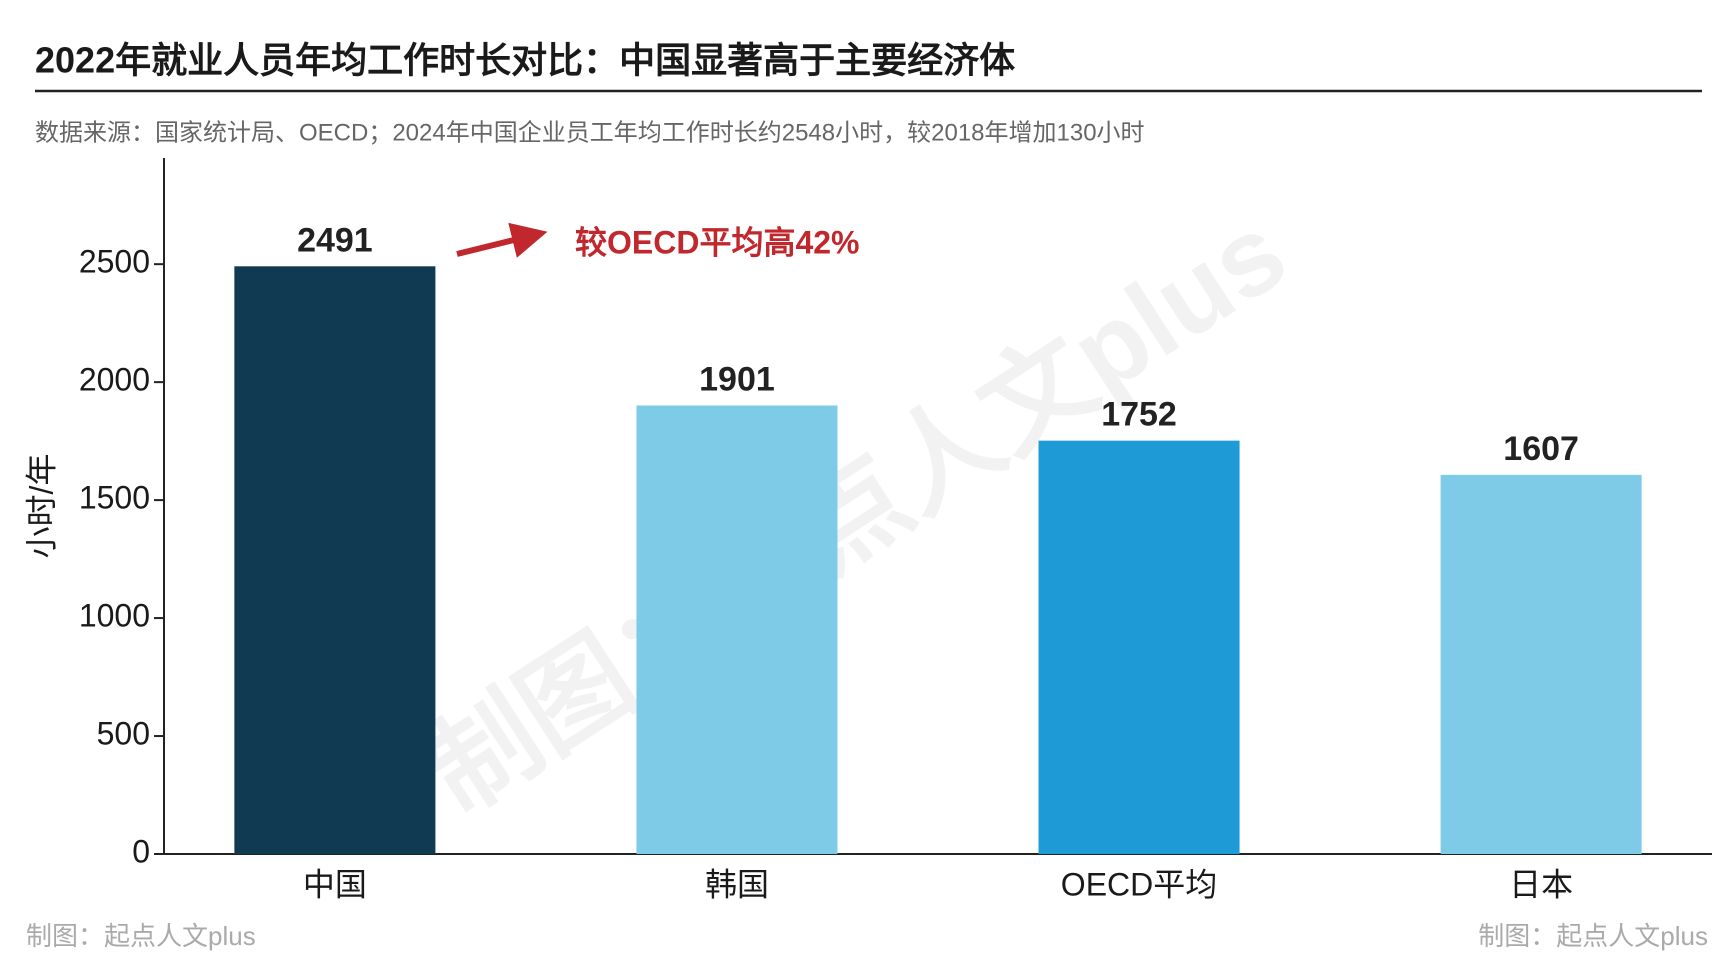 The height and width of the screenshot is (960, 1725). I want to click on y-tick-label: 0, so click(141, 851).